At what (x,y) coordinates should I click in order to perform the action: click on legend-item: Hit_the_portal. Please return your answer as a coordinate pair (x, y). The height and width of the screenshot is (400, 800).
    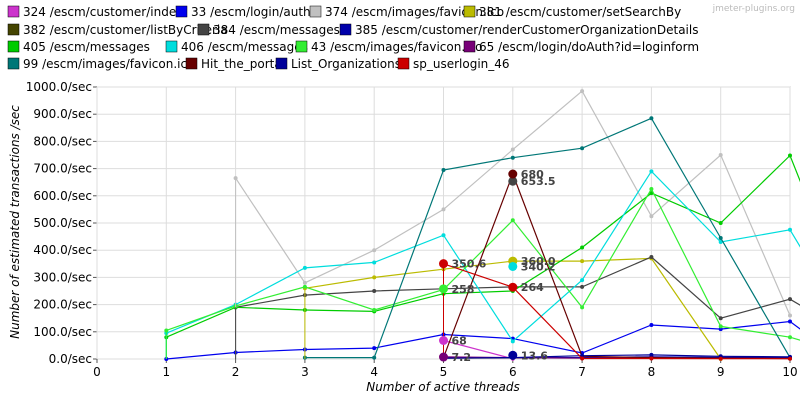
    Looking at the image, I should click on (243, 64).